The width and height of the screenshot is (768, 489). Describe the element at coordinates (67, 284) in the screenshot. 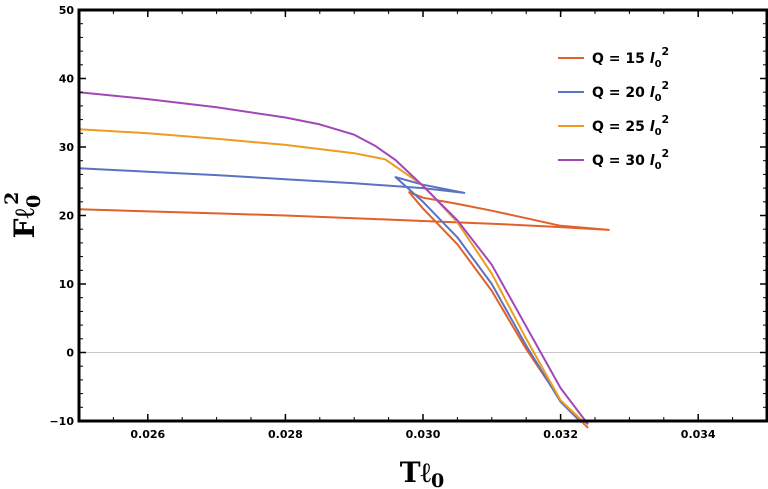

I see `y-tick-label: 10` at that location.